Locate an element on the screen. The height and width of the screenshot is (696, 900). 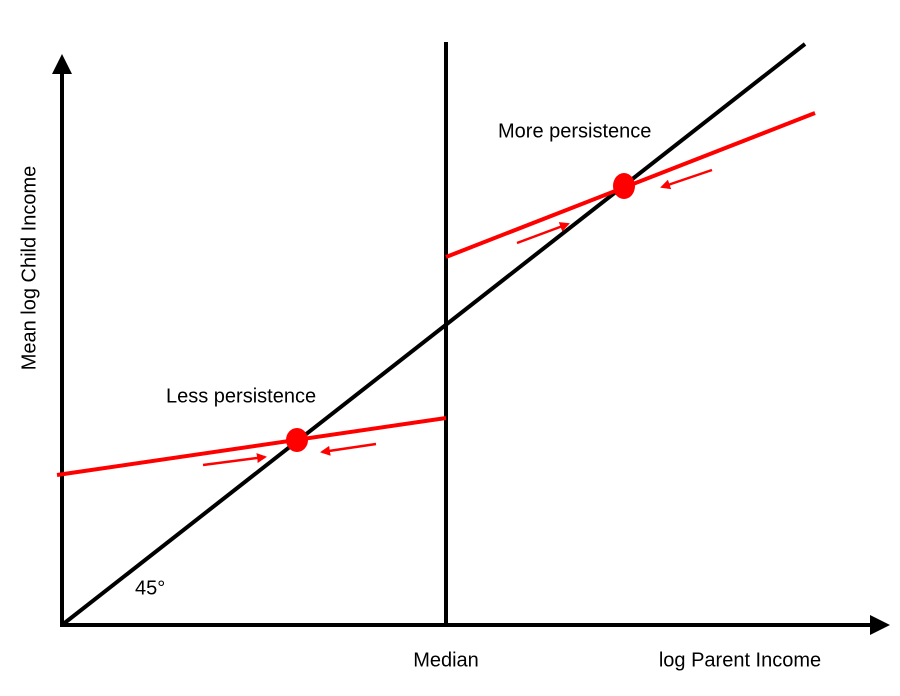
y-axis-label: Mean log Child Income is located at coordinates (29, 268).